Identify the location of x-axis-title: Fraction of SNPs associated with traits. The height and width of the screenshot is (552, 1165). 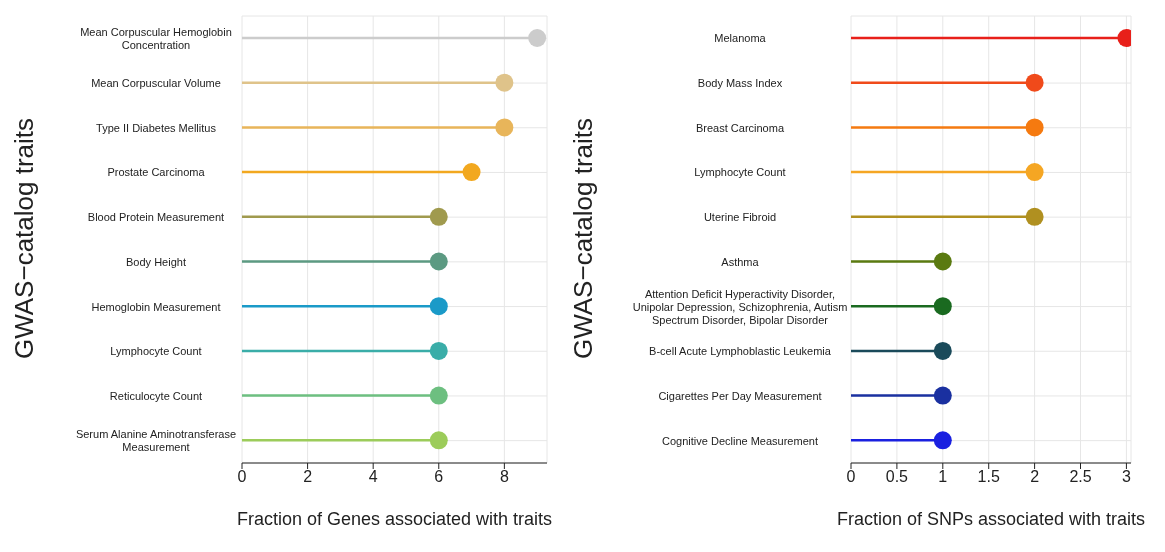
(991, 519).